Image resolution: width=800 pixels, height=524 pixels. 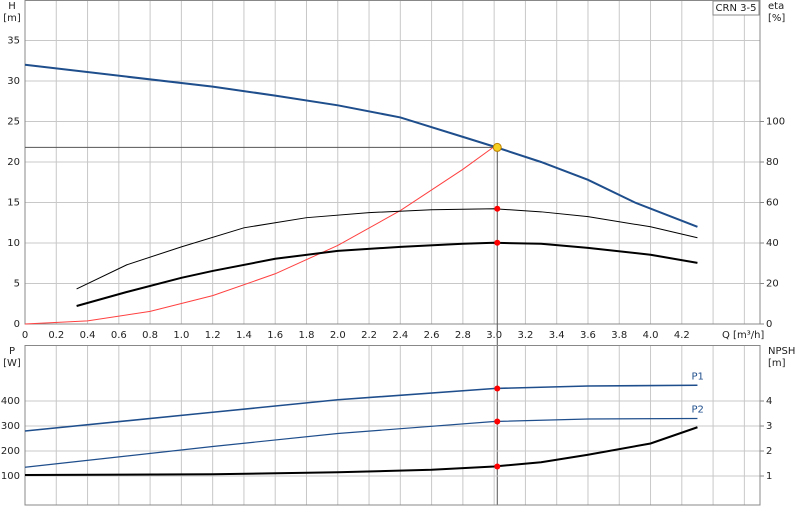 What do you see at coordinates (13, 81) in the screenshot?
I see `y-tick-label: 30` at bounding box center [13, 81].